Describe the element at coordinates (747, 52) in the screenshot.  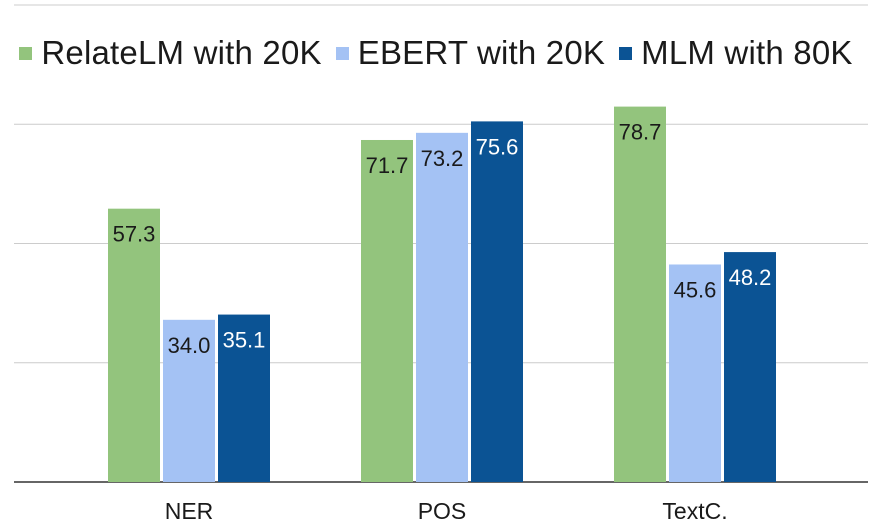
I see `legend-label: MLM with 80K` at that location.